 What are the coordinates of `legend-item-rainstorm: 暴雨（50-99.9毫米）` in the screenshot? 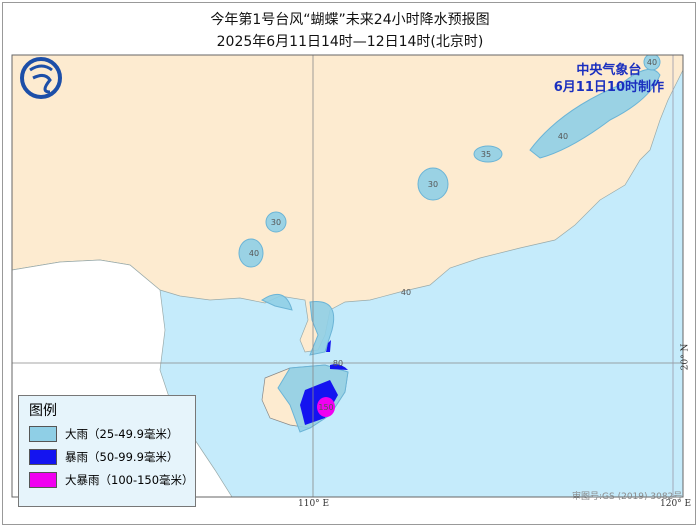 It's located at (103, 457).